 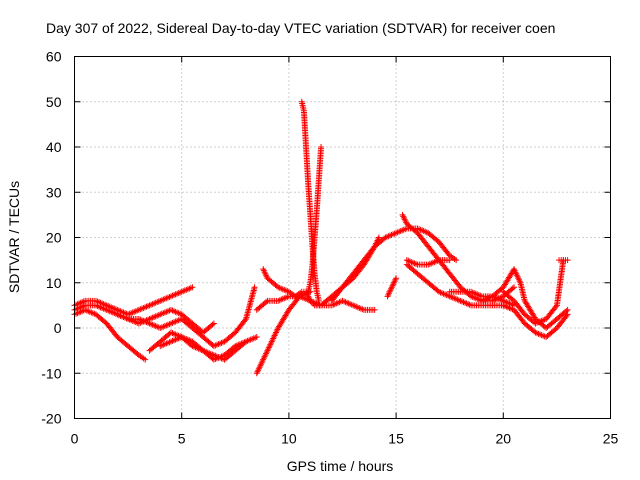 What do you see at coordinates (51, 419) in the screenshot?
I see `y-tick-label: -20` at bounding box center [51, 419].